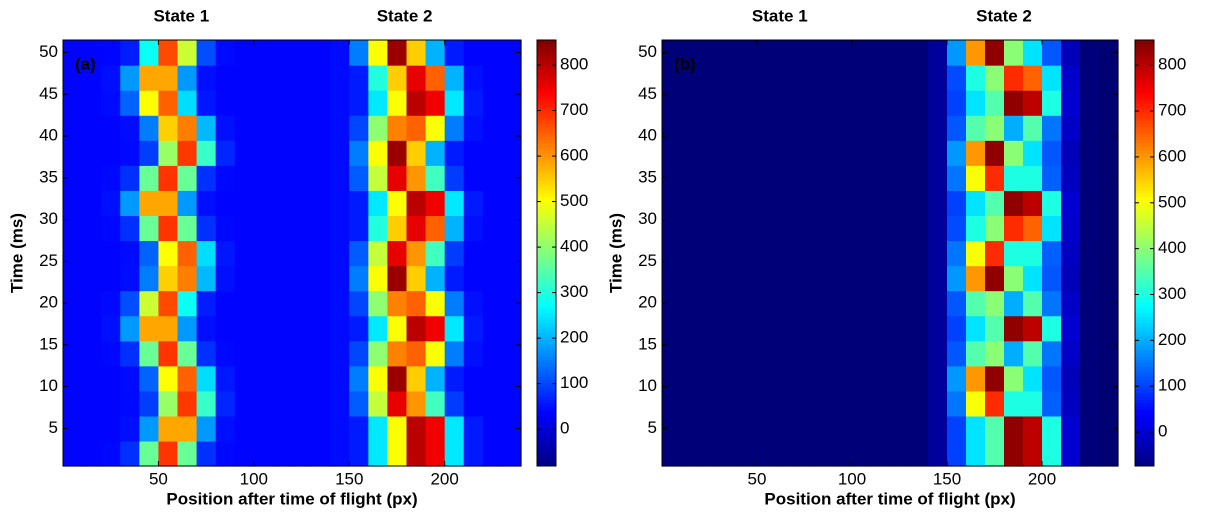  I want to click on colorbar-tick-label: 800, so click(1172, 64).